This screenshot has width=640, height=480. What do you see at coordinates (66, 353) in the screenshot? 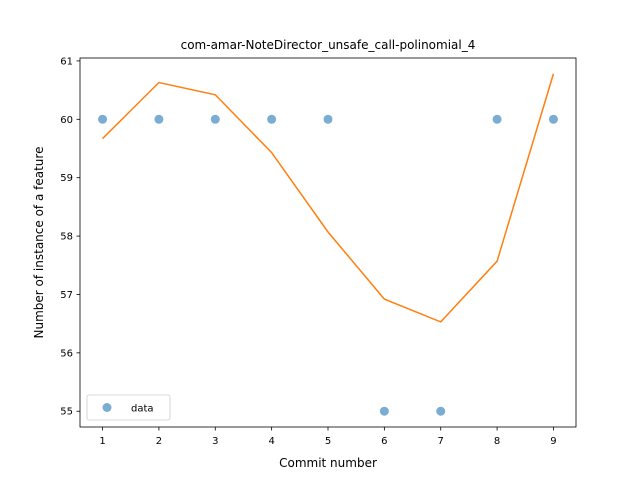
I see `y-tick-label: 56` at bounding box center [66, 353].